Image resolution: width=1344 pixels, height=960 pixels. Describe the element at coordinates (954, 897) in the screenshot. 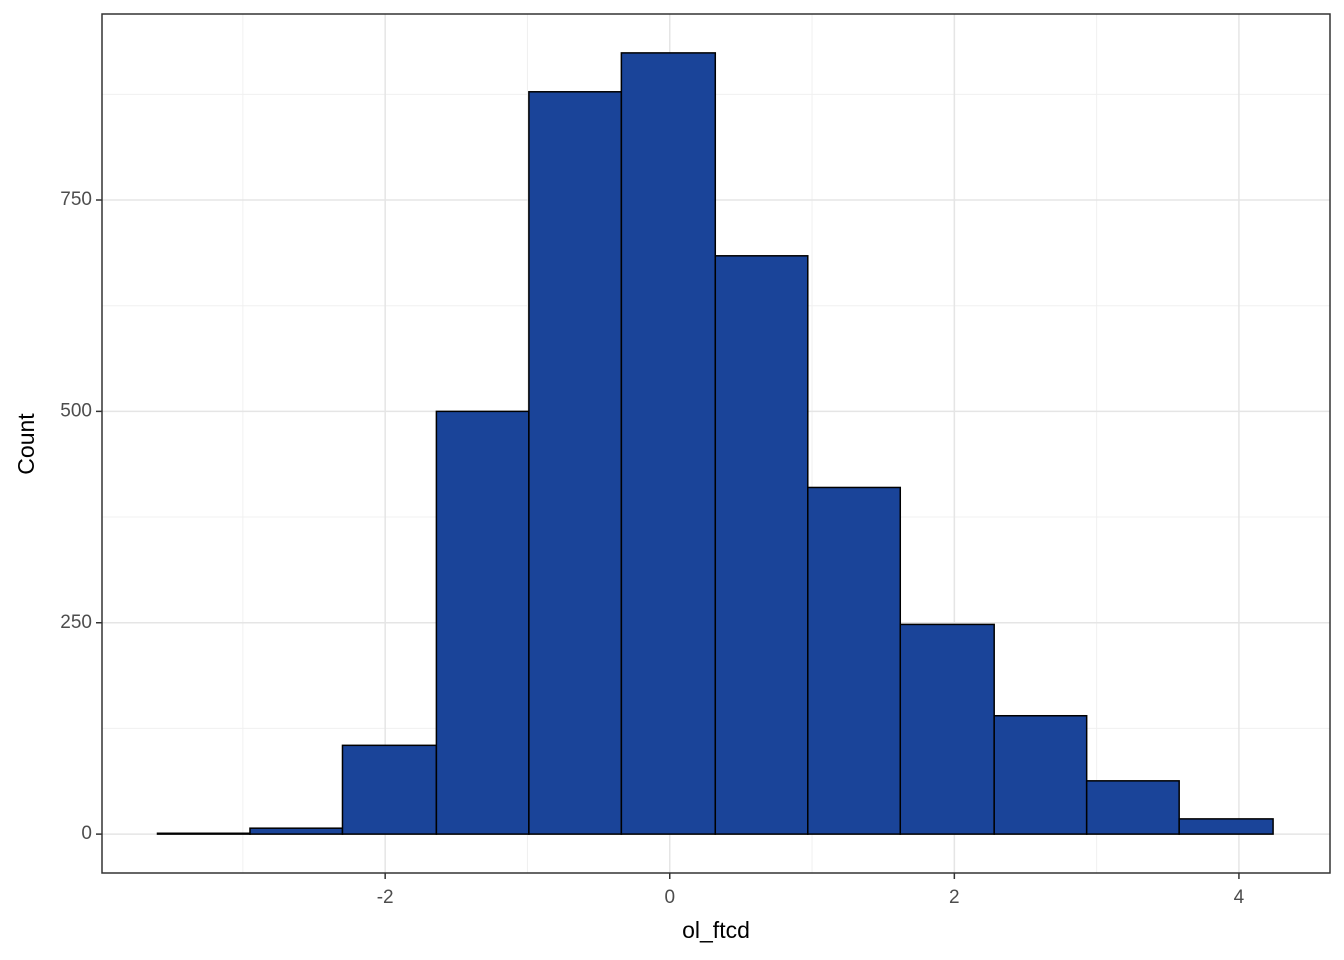

I see `x-tick-label: 2` at that location.